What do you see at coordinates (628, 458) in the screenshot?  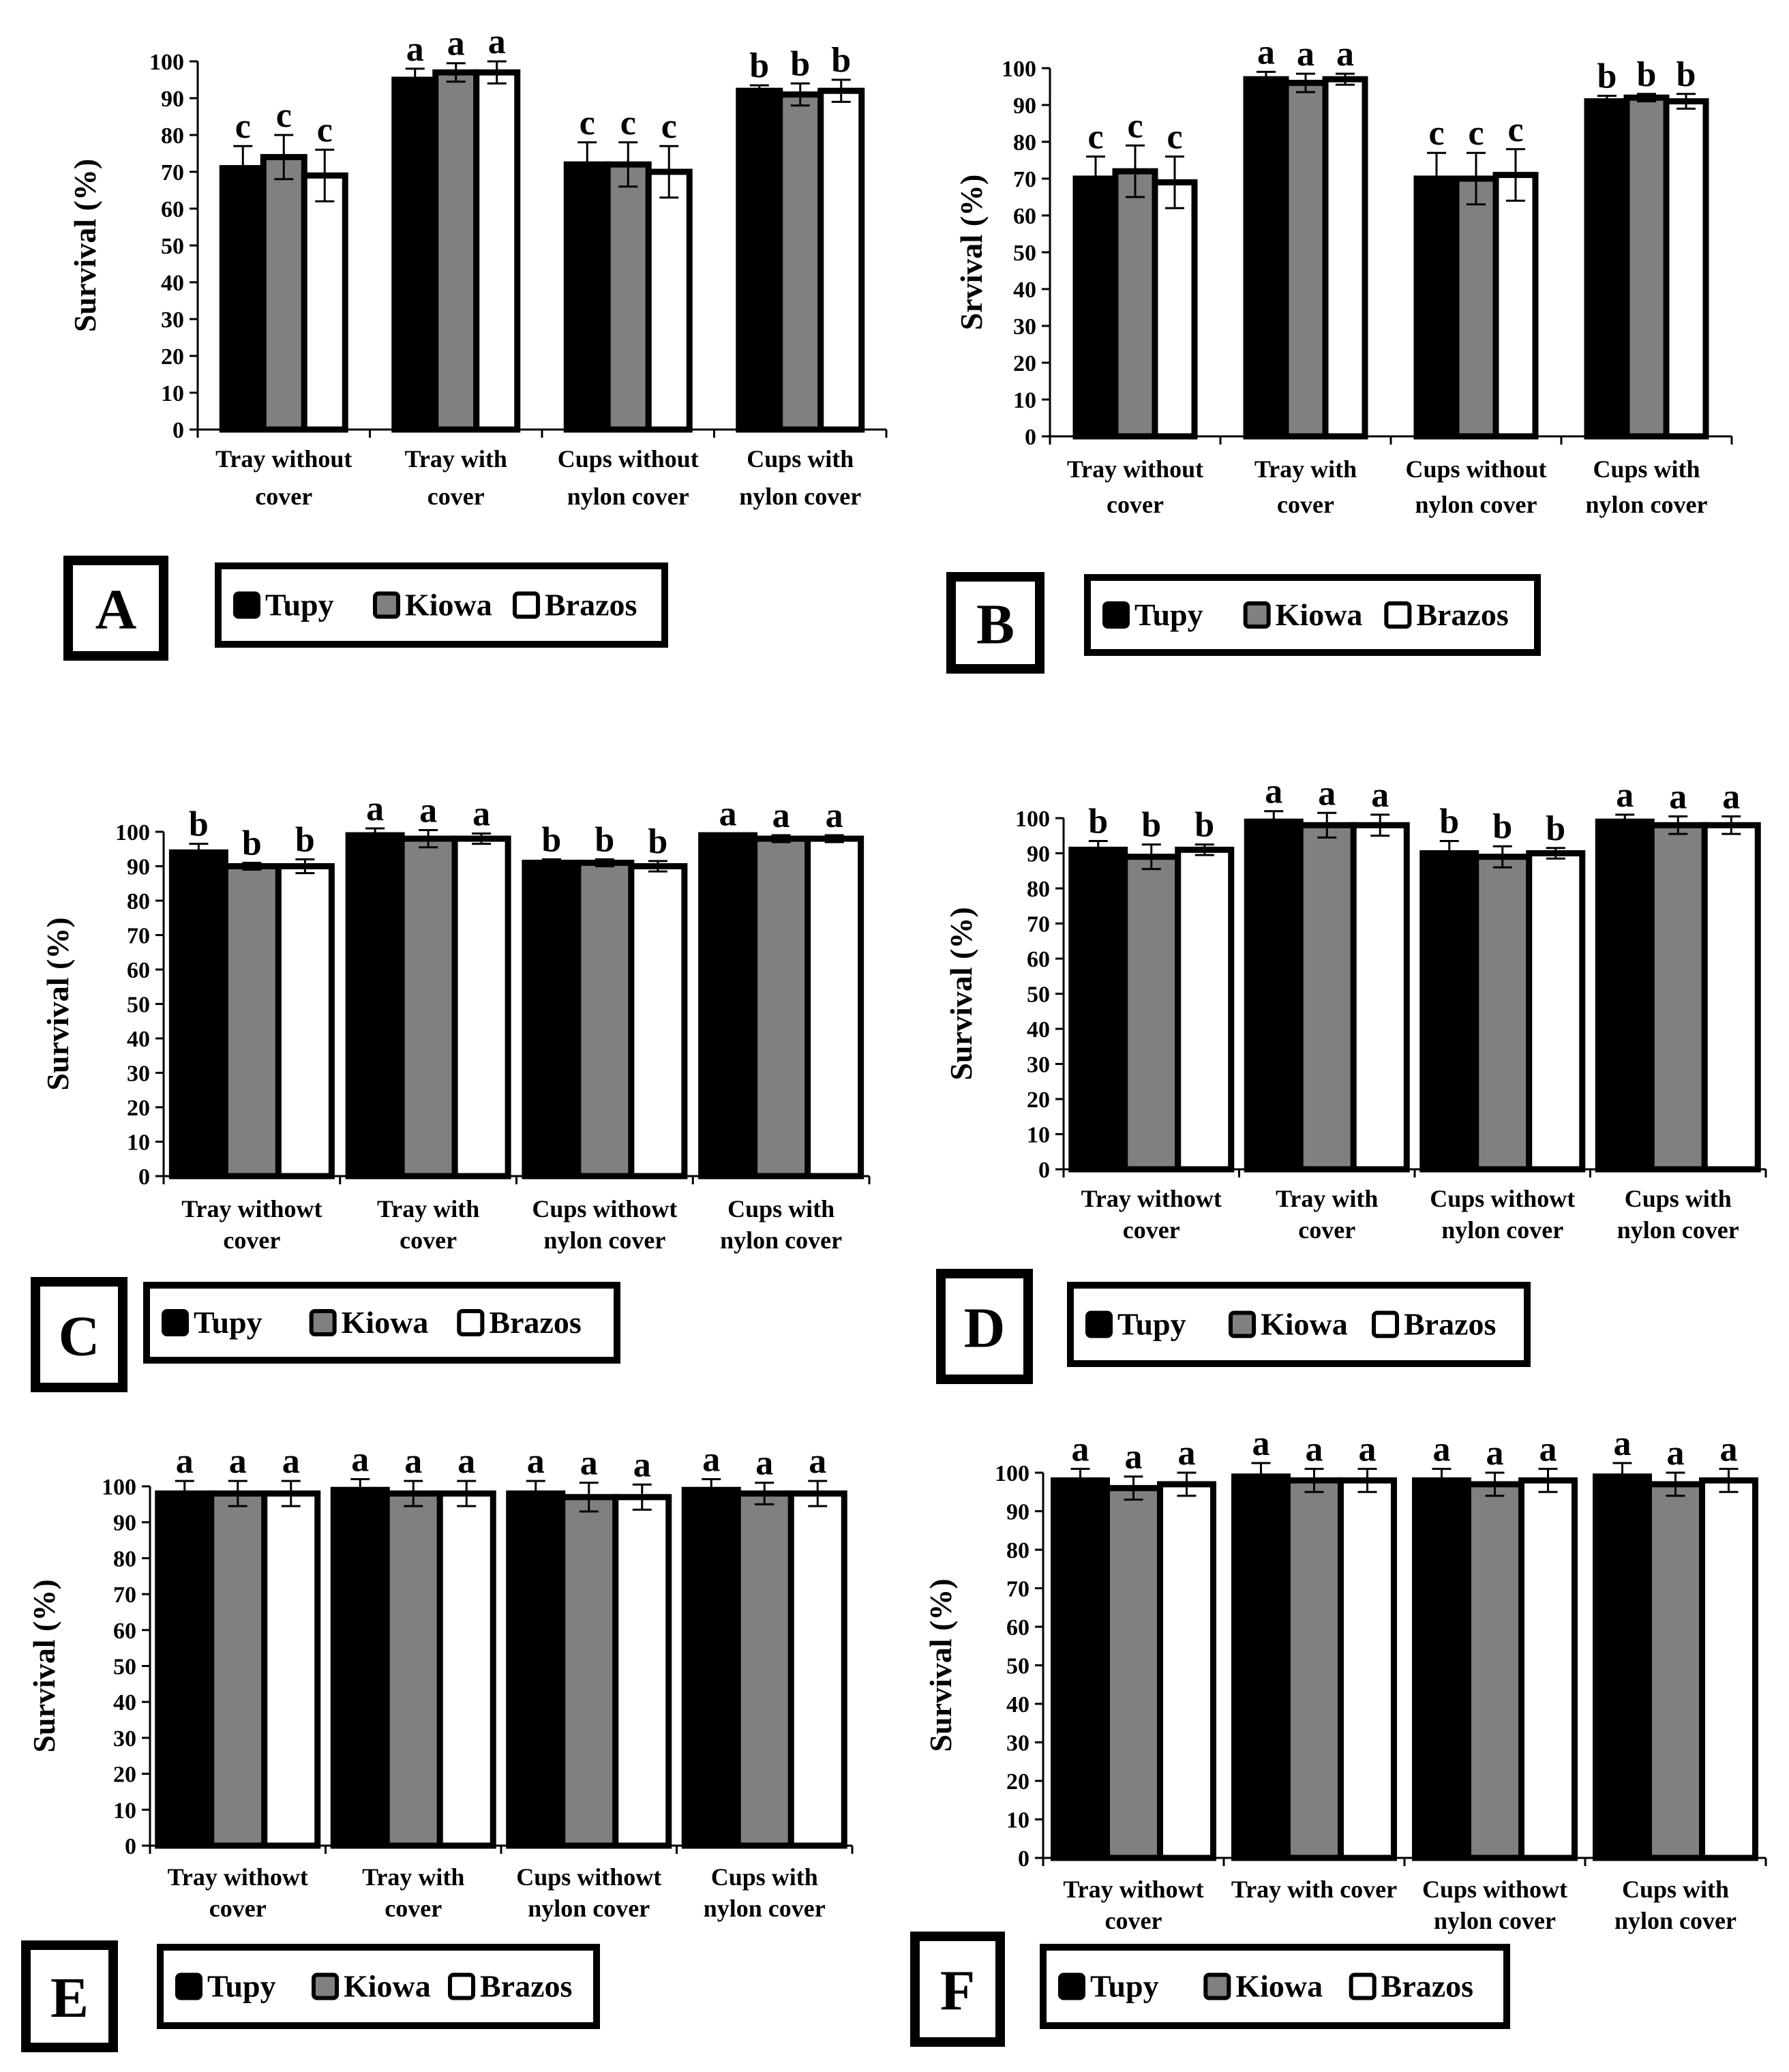 I see `x-category-label: Cups without` at bounding box center [628, 458].